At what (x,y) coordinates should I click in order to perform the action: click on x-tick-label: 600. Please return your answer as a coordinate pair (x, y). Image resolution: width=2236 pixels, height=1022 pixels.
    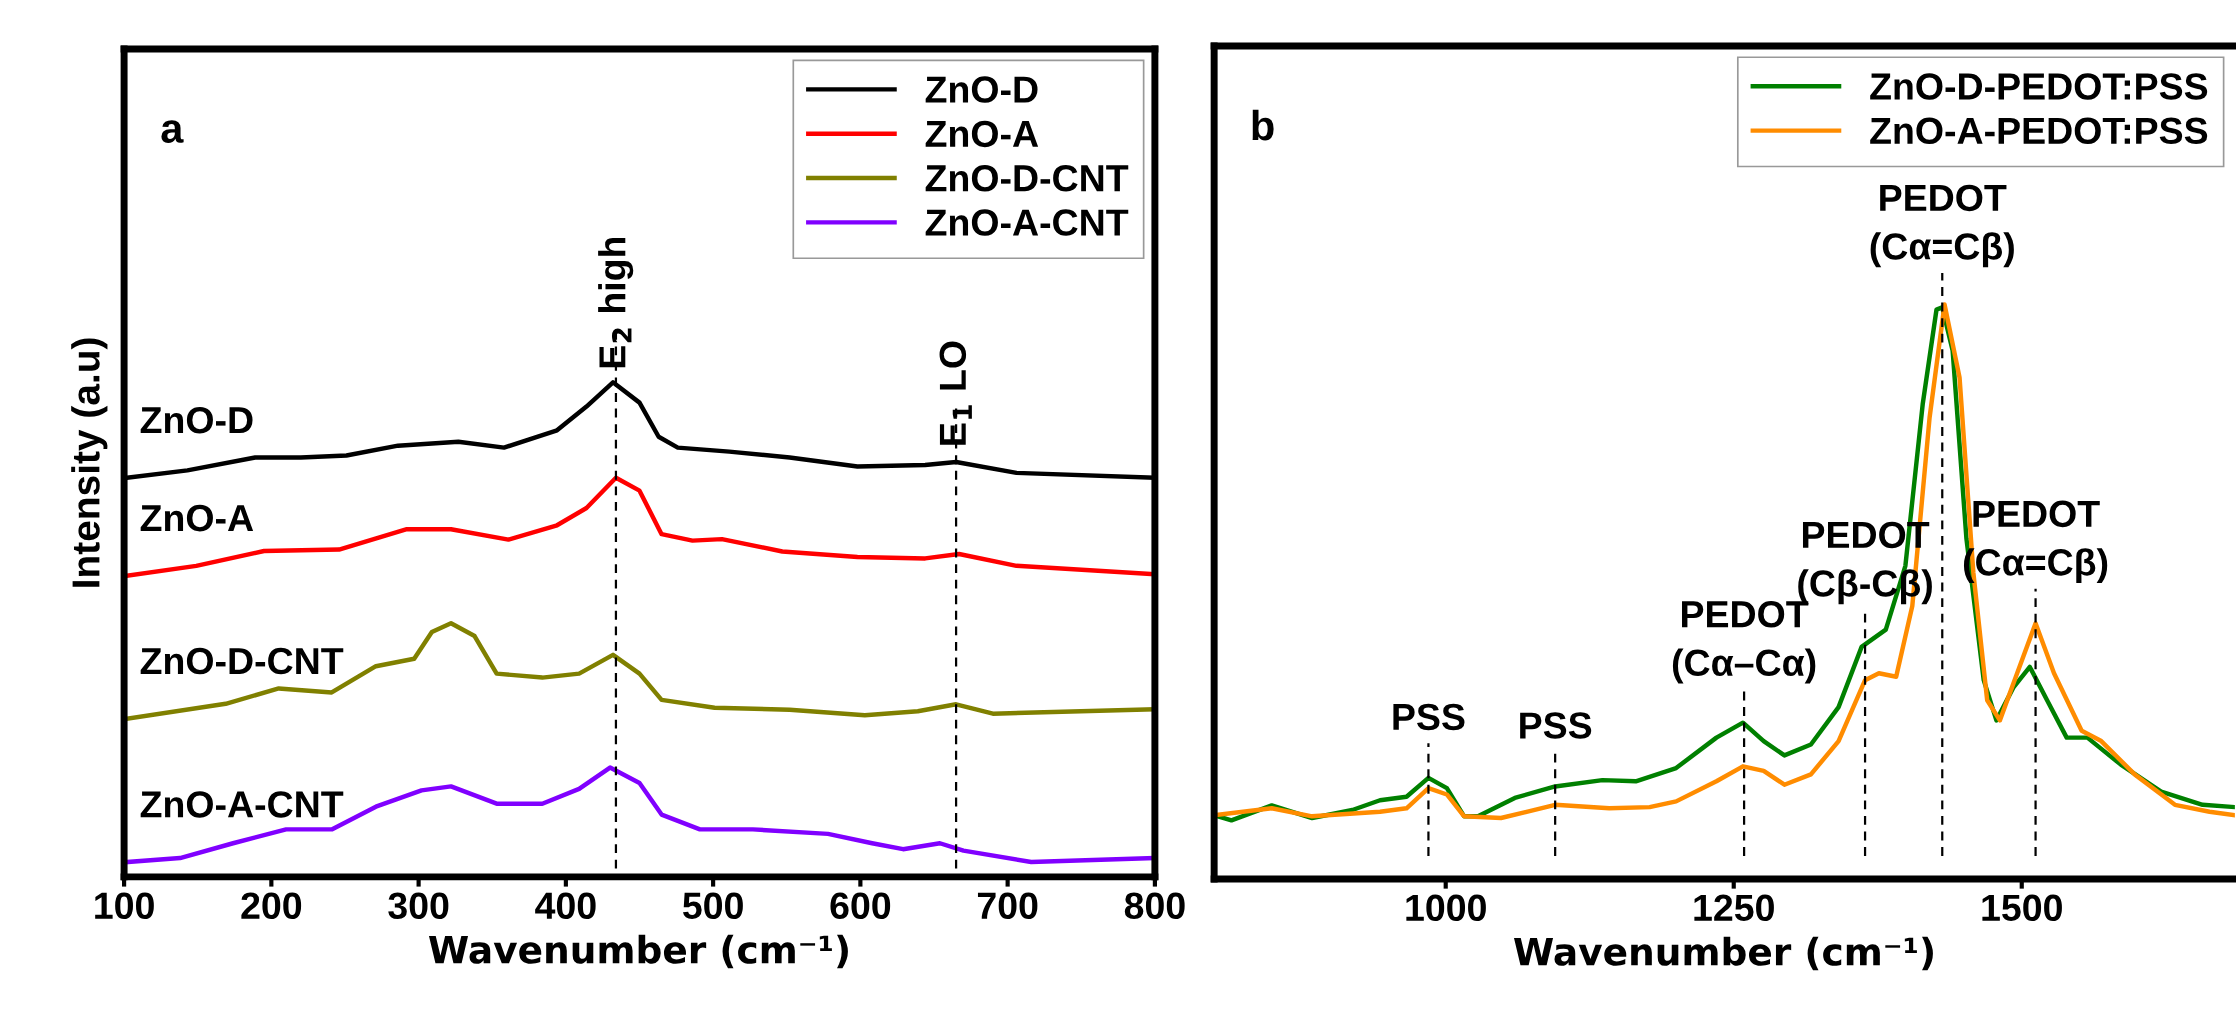
    Looking at the image, I should click on (860, 905).